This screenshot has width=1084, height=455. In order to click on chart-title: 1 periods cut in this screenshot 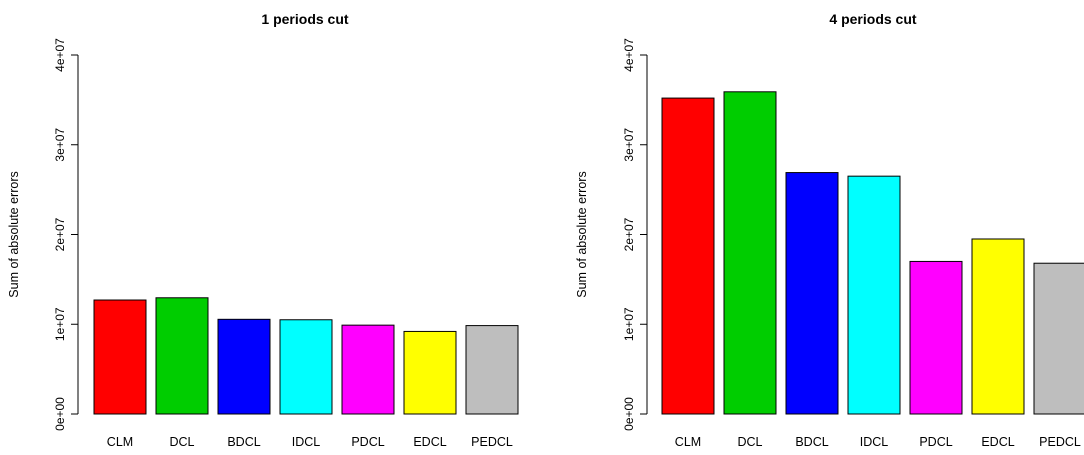, I will do `click(304, 19)`.